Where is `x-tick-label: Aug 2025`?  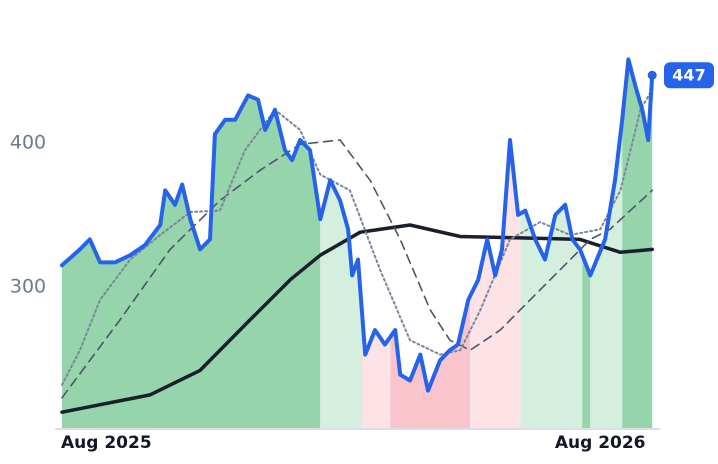
x-tick-label: Aug 2025 is located at coordinates (106, 443).